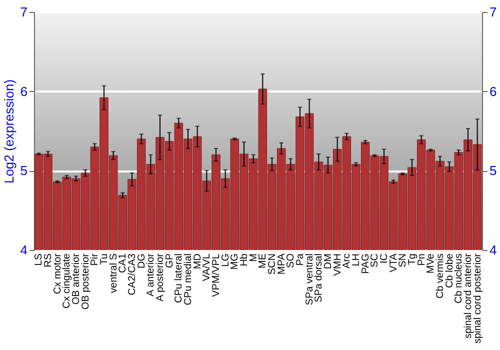 The height and width of the screenshot is (350, 500). I want to click on x-tick-label: MG, so click(235, 261).